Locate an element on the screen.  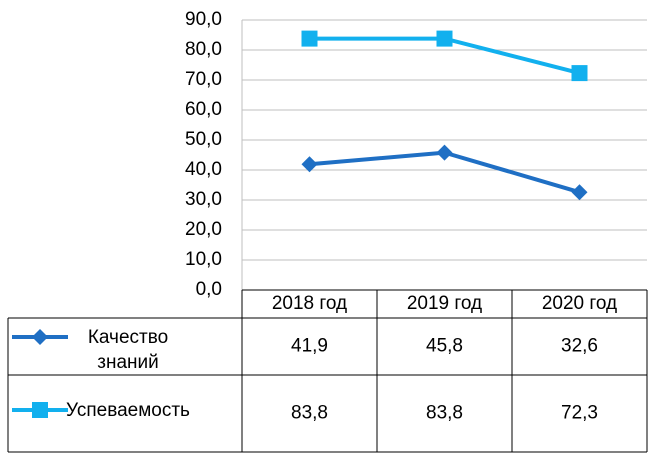
y-tick-label: 50,0 is located at coordinates (203, 139).